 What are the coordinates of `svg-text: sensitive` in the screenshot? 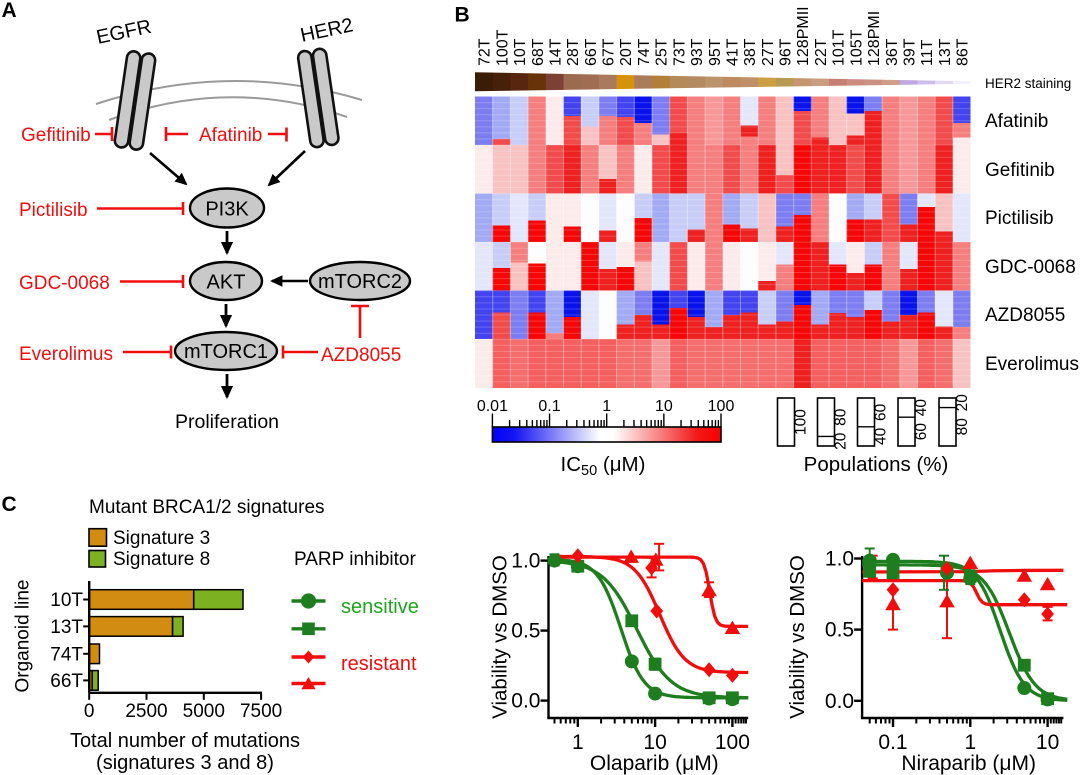 It's located at (380, 607).